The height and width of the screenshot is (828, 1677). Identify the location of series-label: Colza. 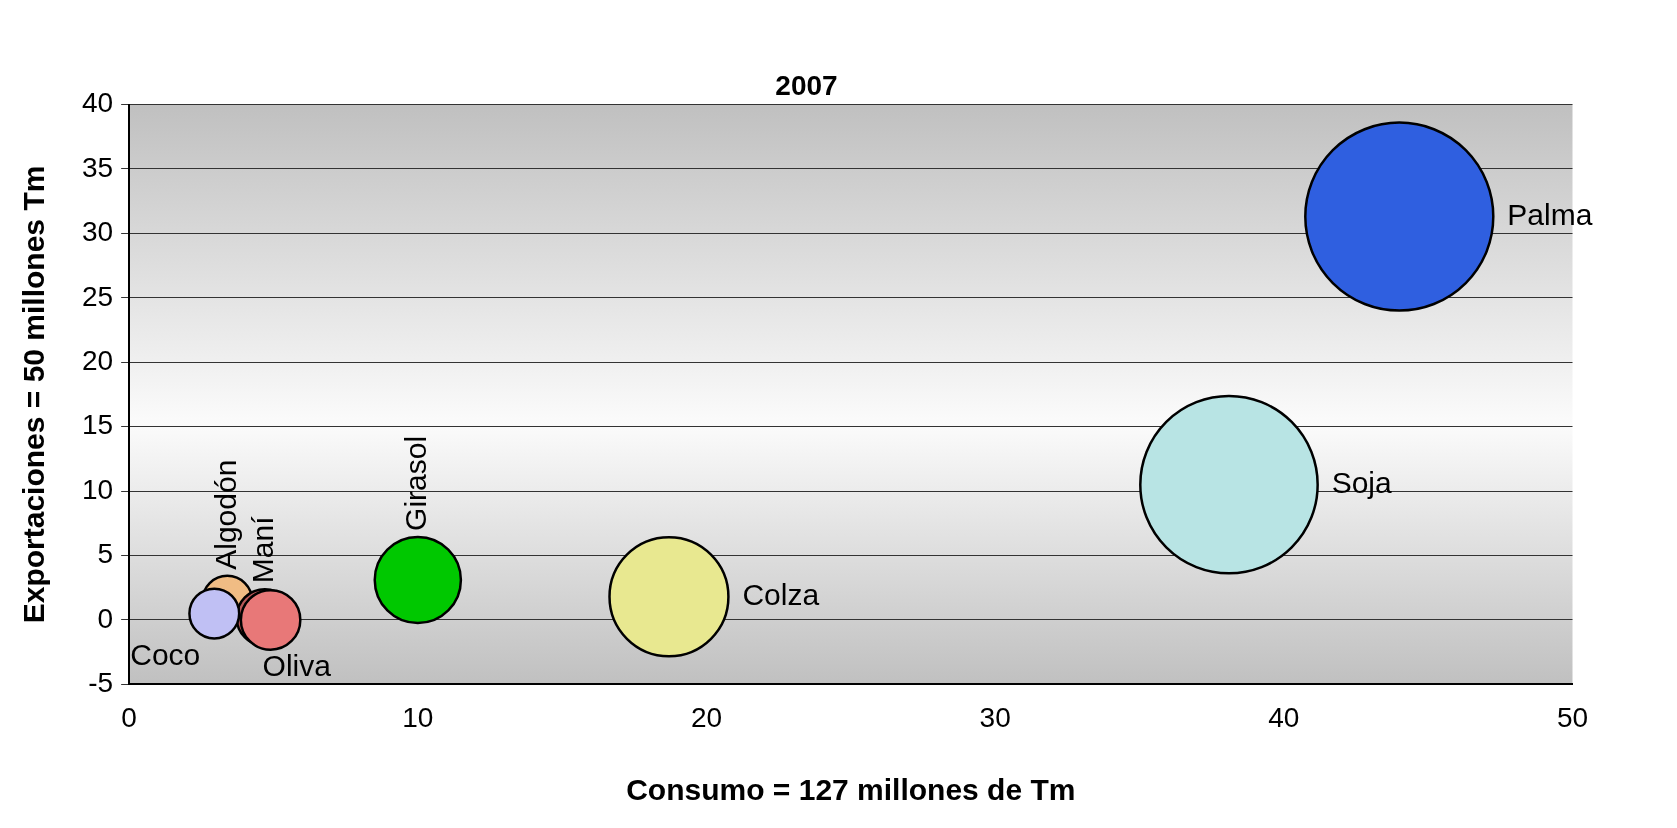
(781, 595).